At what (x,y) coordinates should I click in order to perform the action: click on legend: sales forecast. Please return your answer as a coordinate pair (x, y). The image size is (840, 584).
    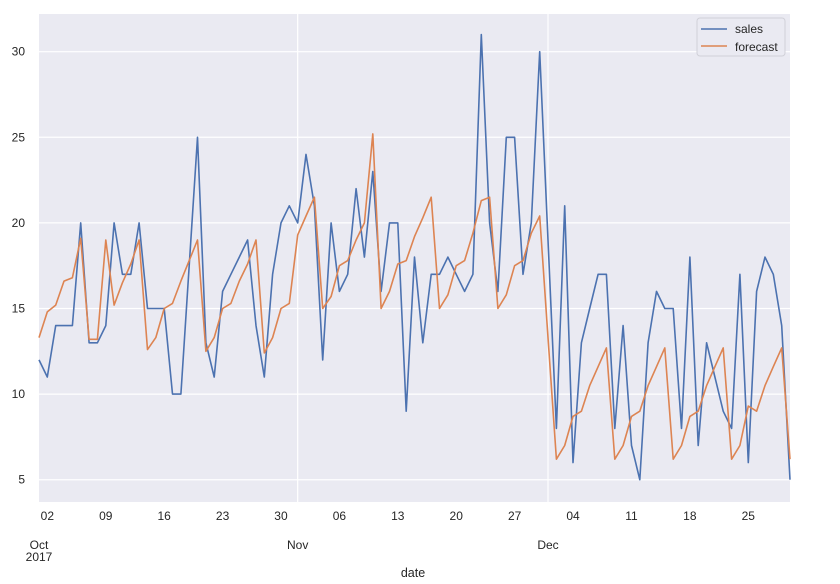
    Looking at the image, I should click on (741, 37).